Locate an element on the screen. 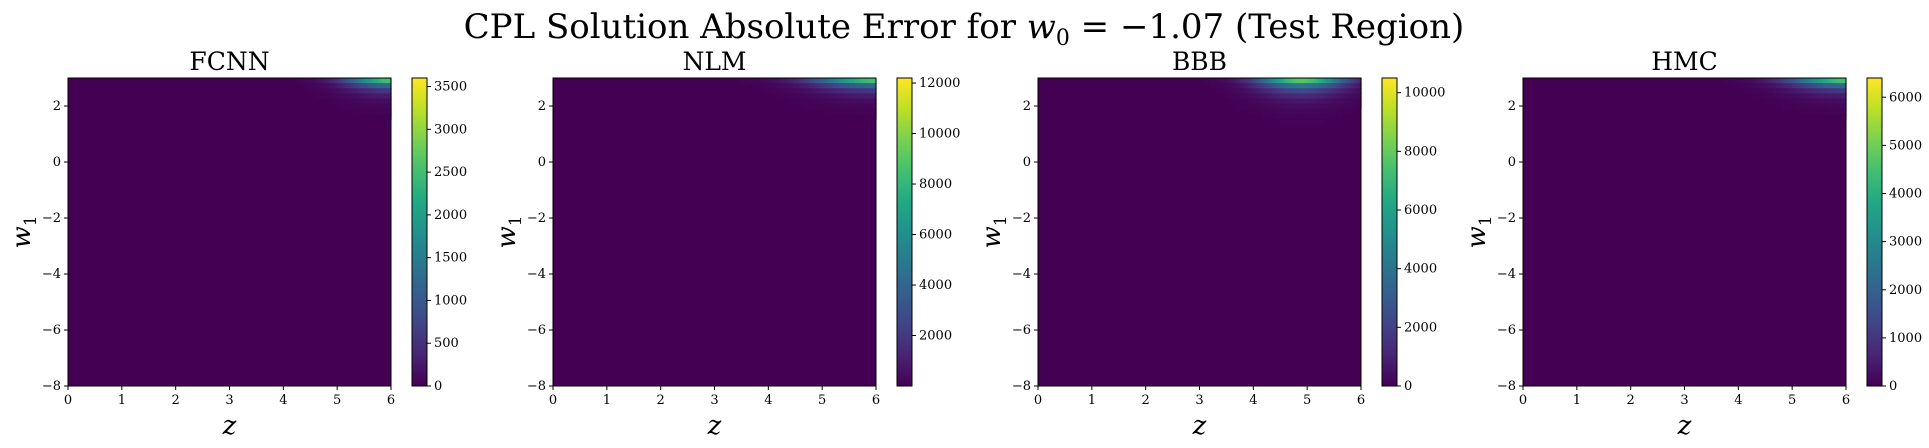 Image resolution: width=1929 pixels, height=448 pixels. colorbar-tick-label: 500 is located at coordinates (446, 343).